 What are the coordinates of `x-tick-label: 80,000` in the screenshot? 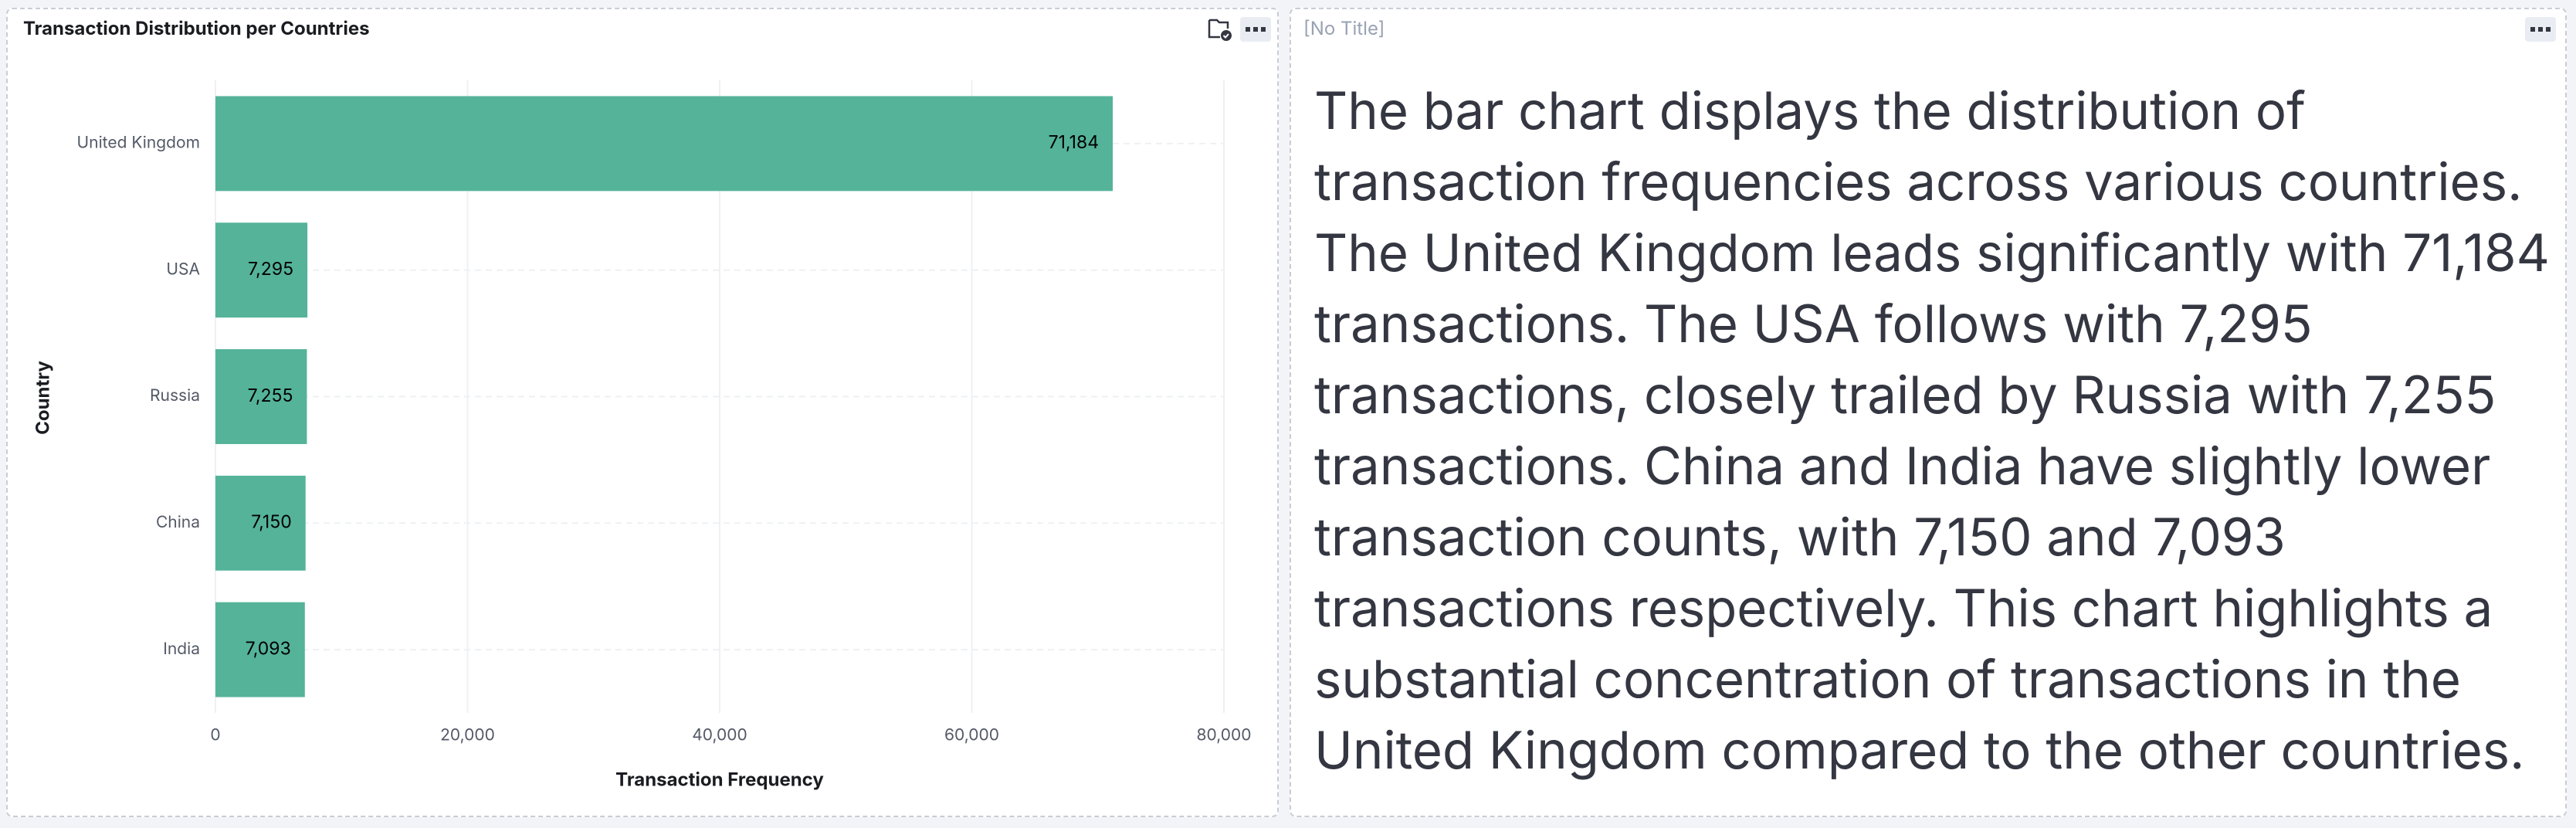 It's located at (1224, 735).